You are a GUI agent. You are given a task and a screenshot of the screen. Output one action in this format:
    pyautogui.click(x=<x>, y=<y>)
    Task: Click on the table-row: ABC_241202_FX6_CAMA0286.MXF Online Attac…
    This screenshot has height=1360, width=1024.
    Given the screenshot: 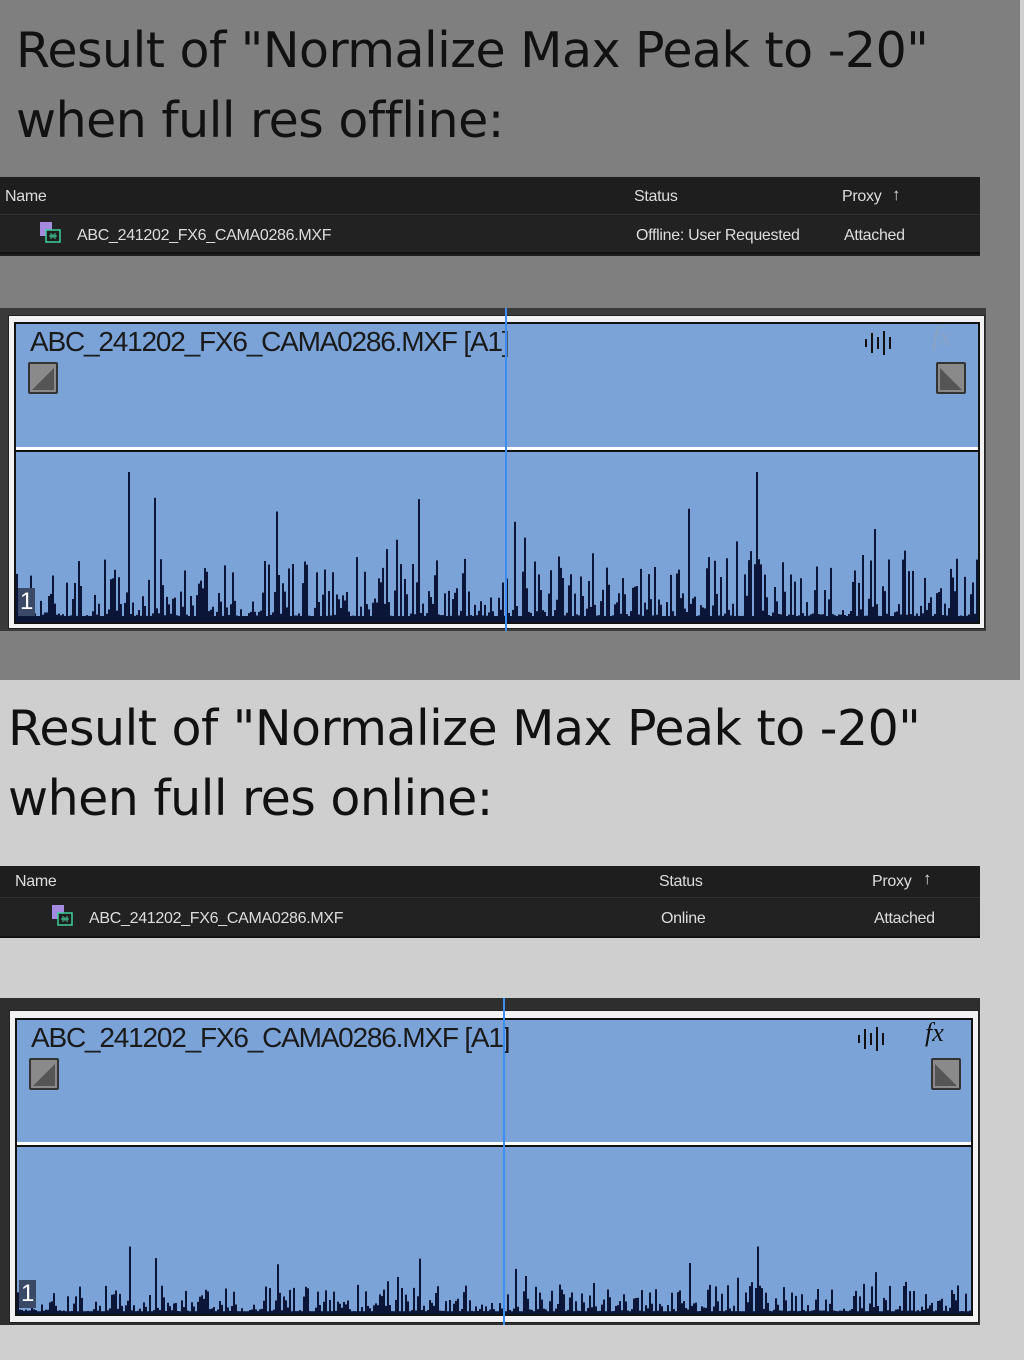 What is the action you would take?
    pyautogui.click(x=490, y=918)
    